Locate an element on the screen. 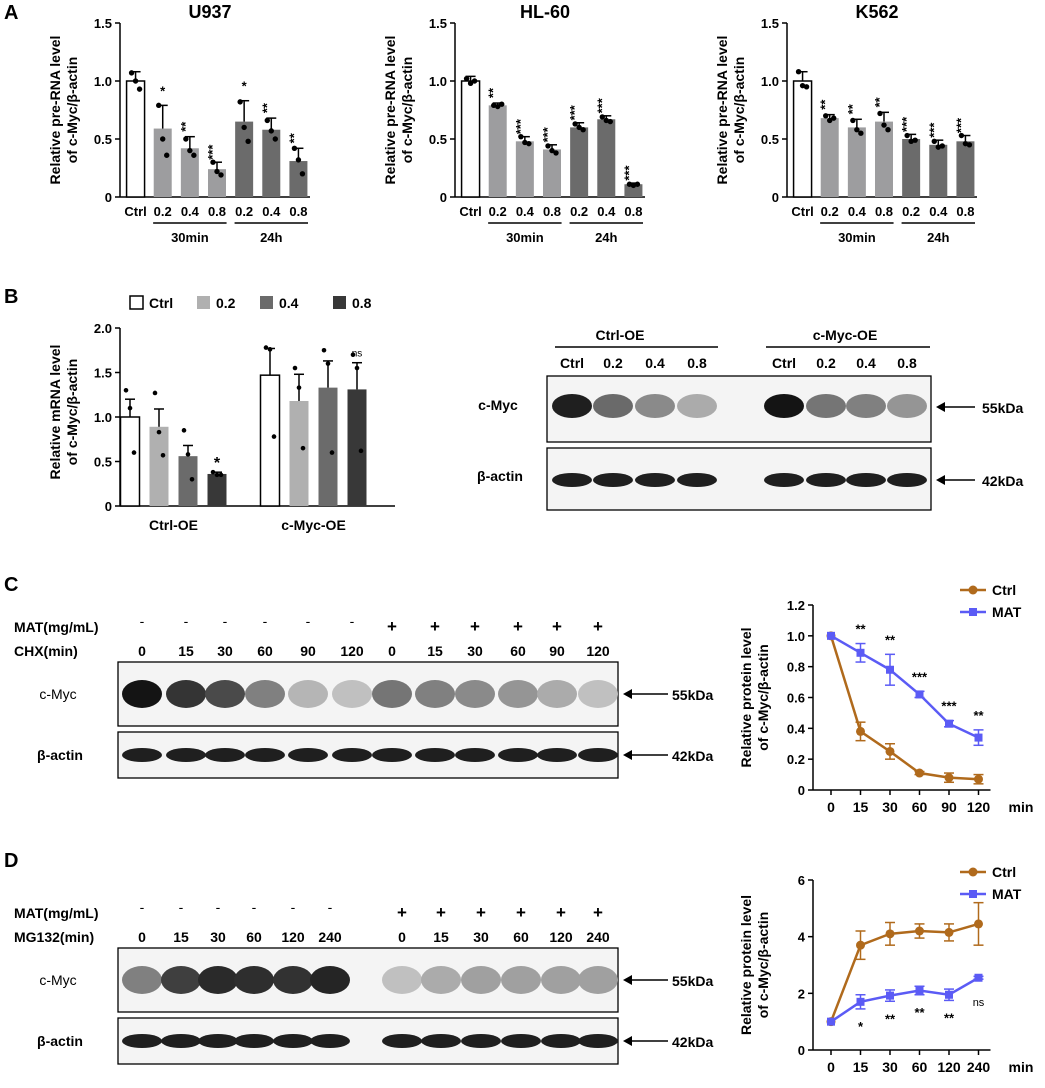 Image resolution: width=1045 pixels, height=1088 pixels. chart-a2-bar is located at coordinates (552, 173).